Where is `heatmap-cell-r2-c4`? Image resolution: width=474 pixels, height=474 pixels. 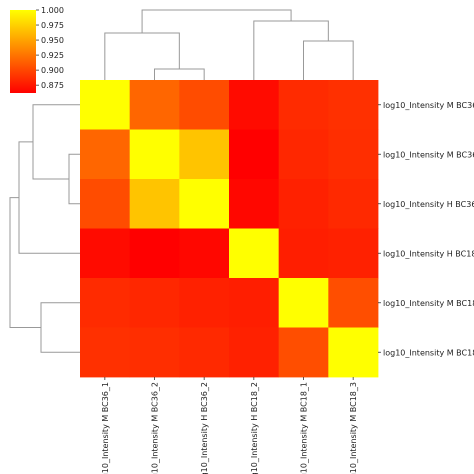
heatmap-cell-r2-c4 is located at coordinates (303, 204).